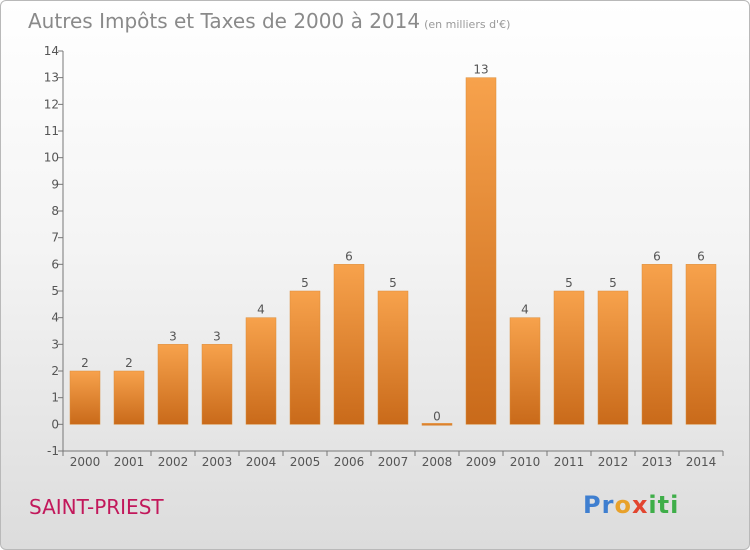 The width and height of the screenshot is (750, 550). I want to click on data-label-2006: 6, so click(349, 256).